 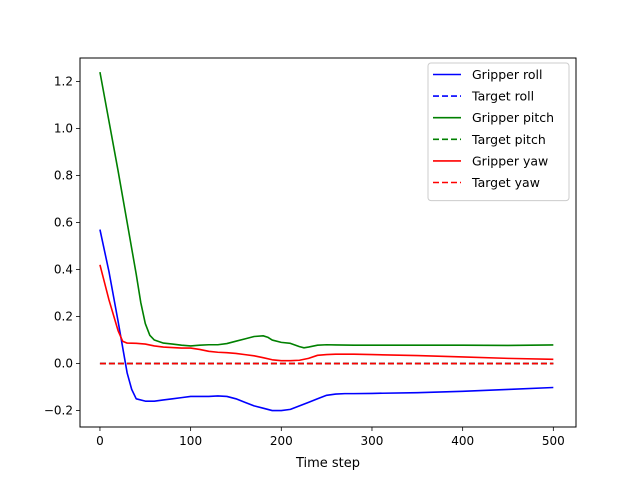 I want to click on x-tick-label: 500, so click(x=553, y=441).